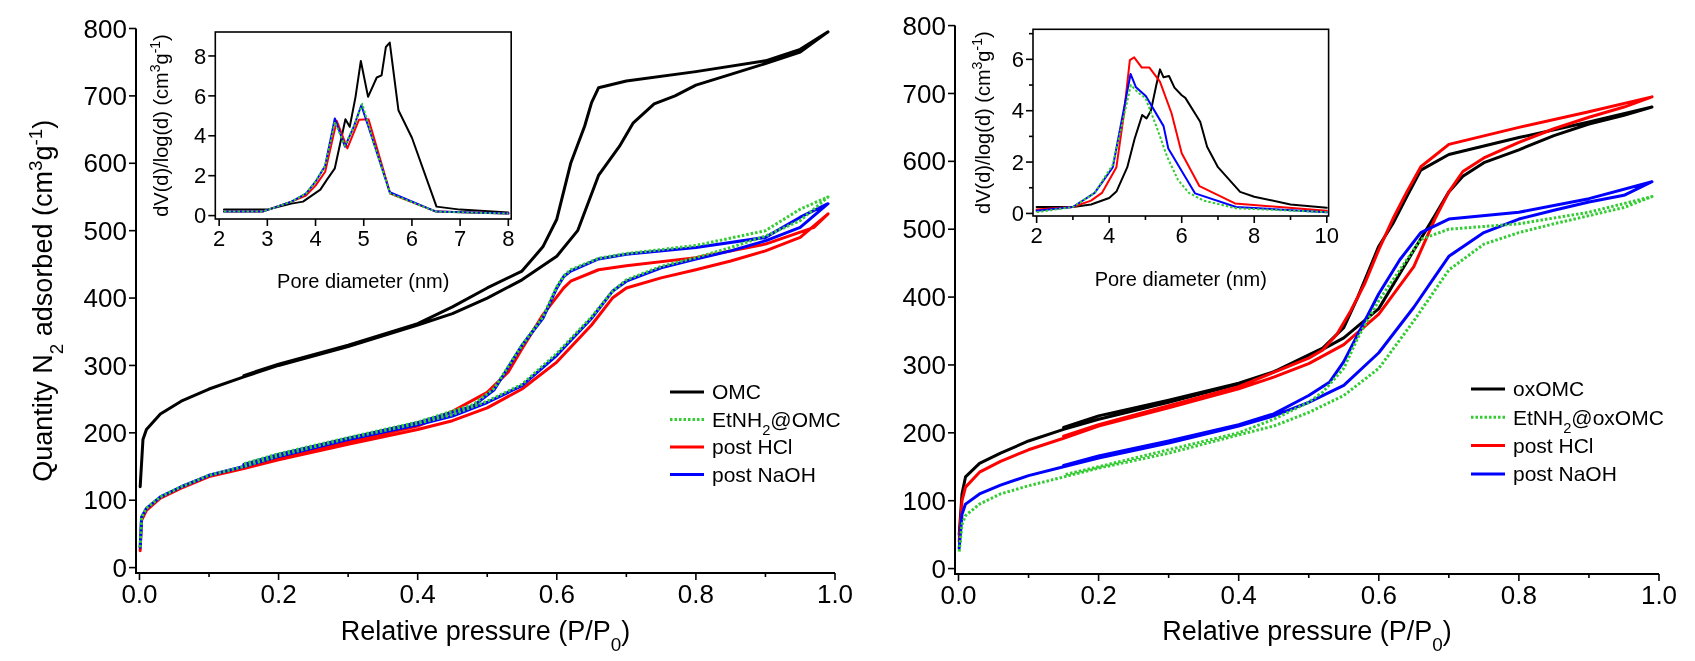 This screenshot has width=1695, height=661. Describe the element at coordinates (1549, 389) in the screenshot. I see `legend-label: oxOMC` at that location.